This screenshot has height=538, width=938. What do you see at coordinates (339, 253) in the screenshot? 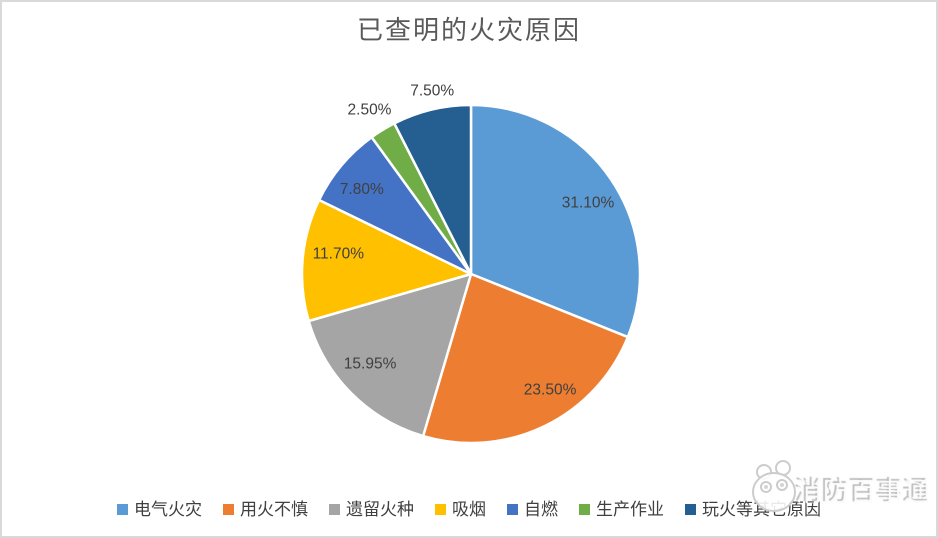
I see `slice-label: 11.70%` at bounding box center [339, 253].